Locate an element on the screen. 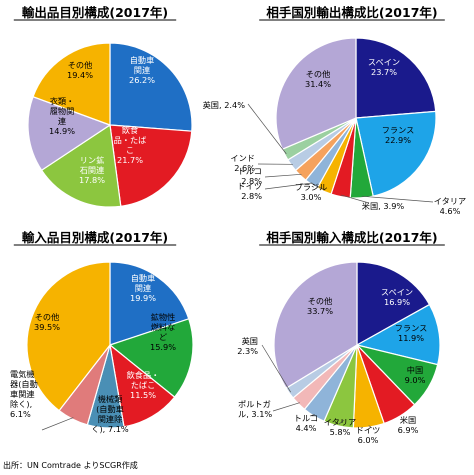 This screenshot has height=475, width=474. slice-label: イタリア 4.6% is located at coordinates (450, 206).